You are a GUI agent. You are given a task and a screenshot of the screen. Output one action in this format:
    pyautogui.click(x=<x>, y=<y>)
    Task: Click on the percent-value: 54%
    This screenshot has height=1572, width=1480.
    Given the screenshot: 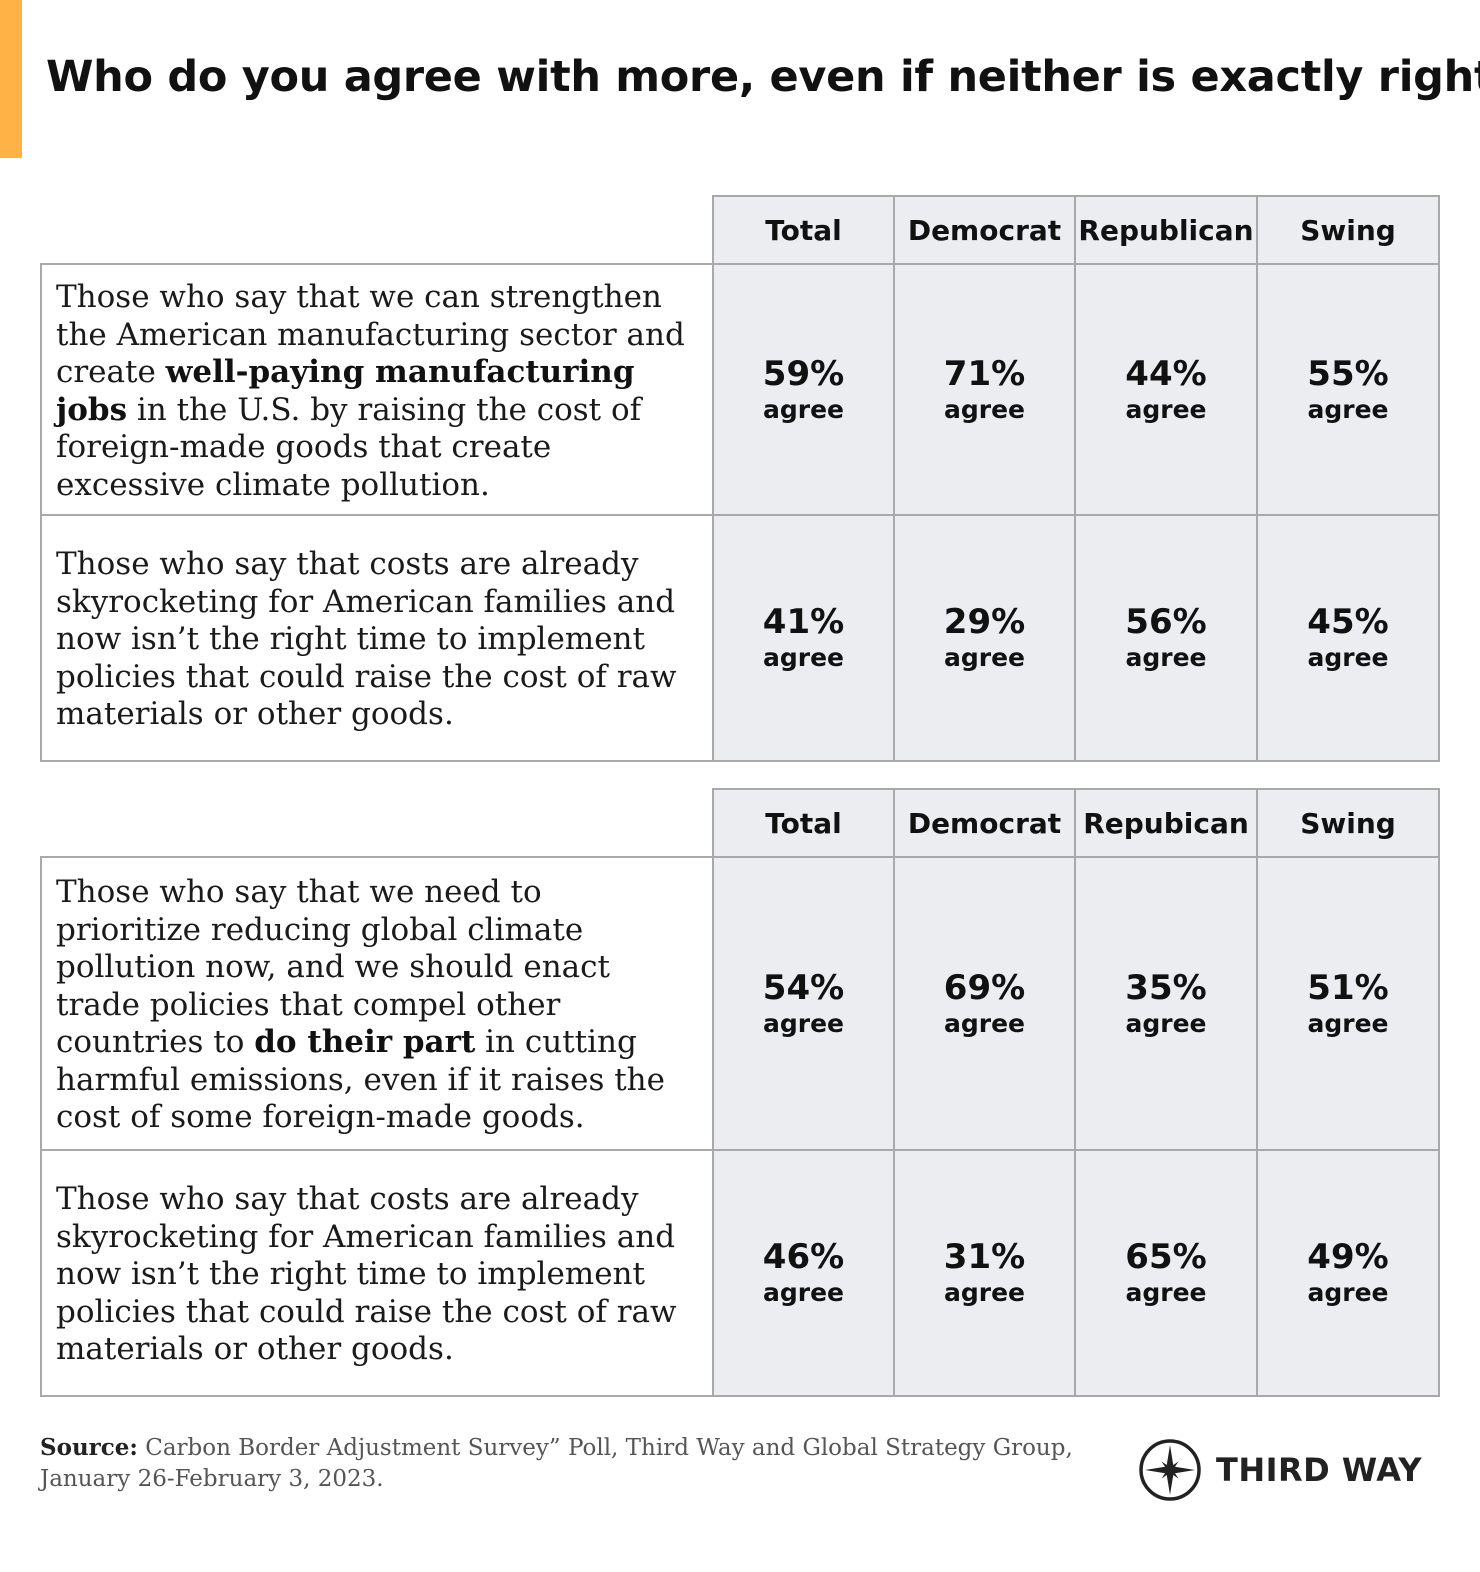 What is the action you would take?
    pyautogui.click(x=803, y=987)
    